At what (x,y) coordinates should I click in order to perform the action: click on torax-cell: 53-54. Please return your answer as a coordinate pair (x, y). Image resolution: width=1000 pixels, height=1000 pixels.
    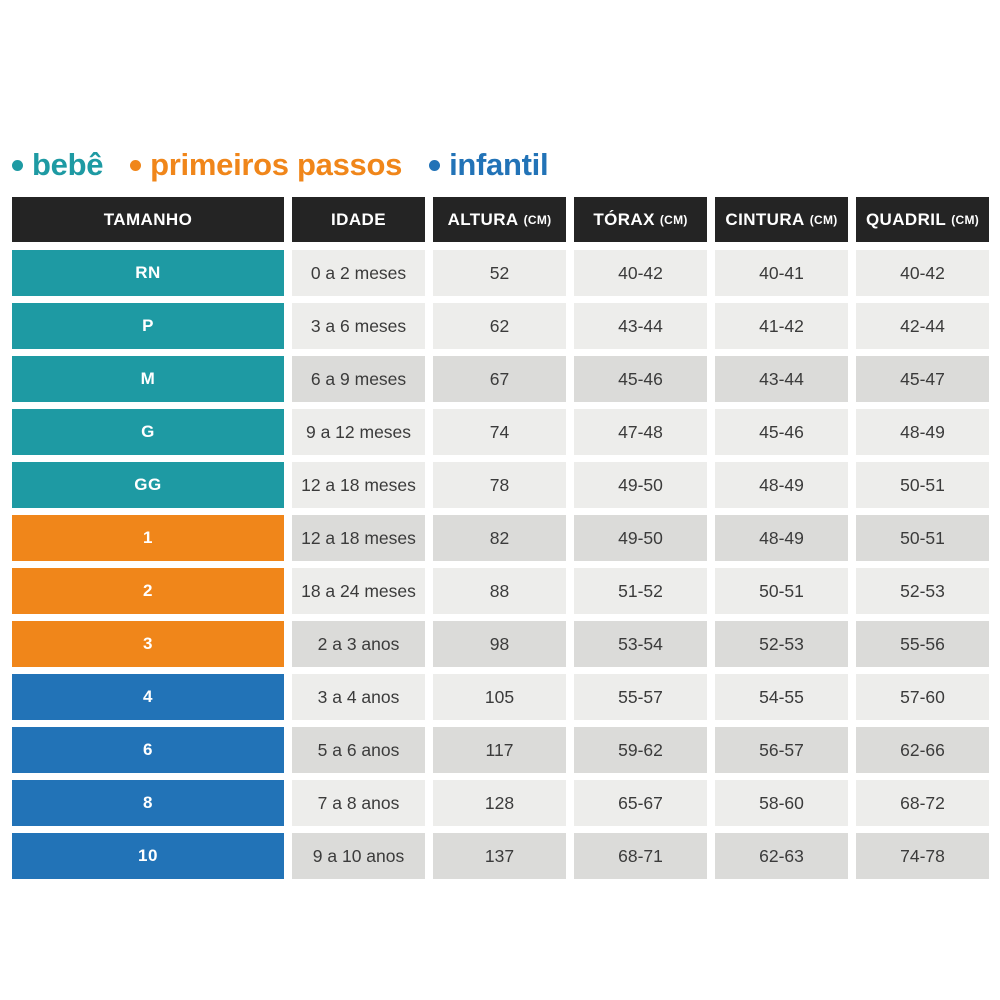
    Looking at the image, I should click on (640, 644).